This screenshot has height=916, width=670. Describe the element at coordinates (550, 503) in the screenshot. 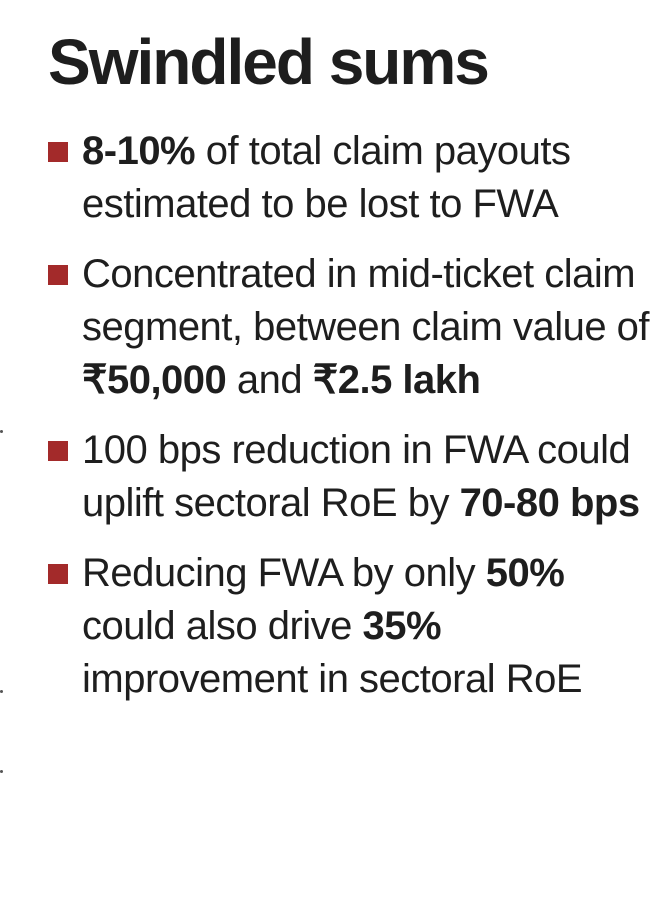

I see `bullet-highlight: 70-80 bps` at that location.